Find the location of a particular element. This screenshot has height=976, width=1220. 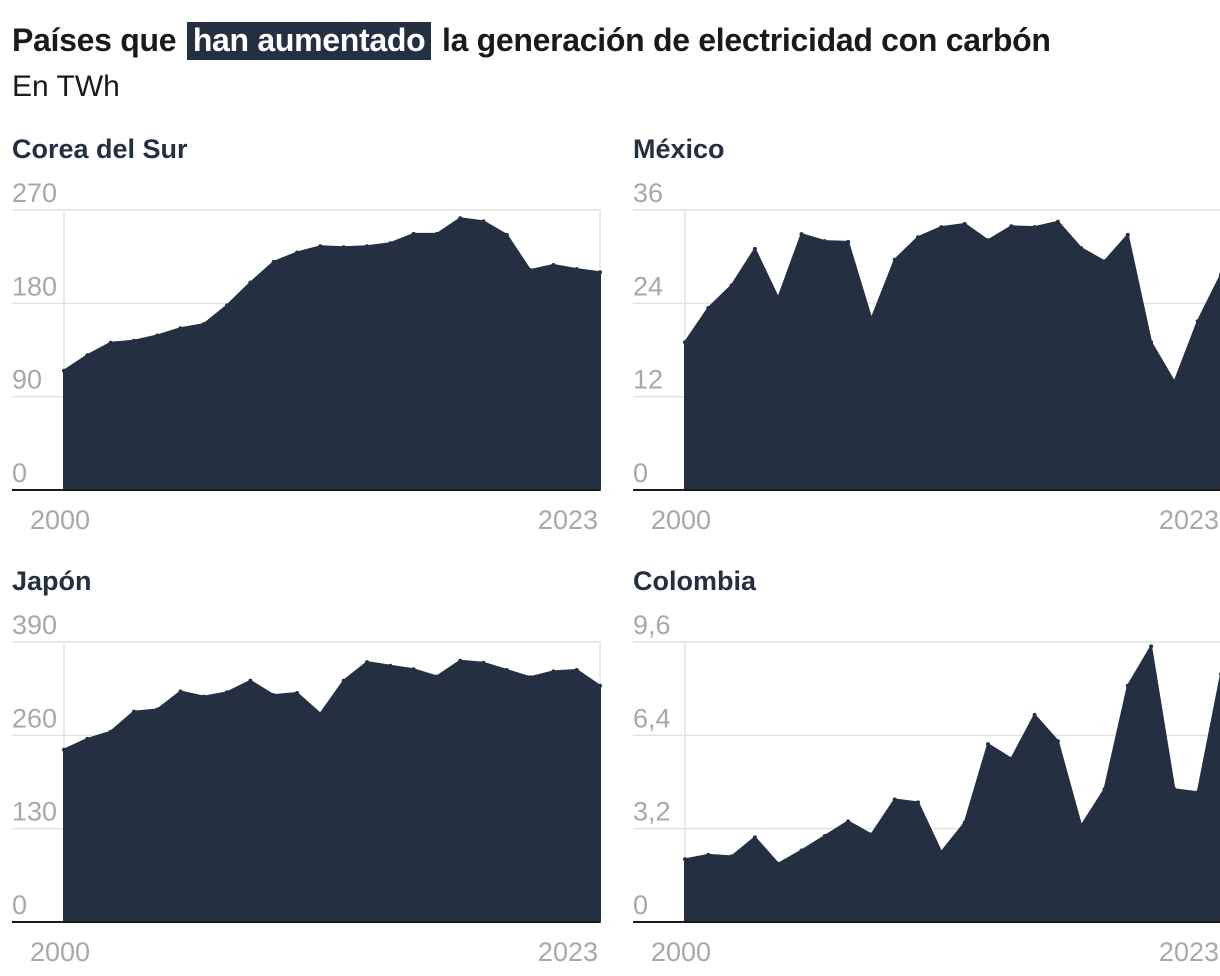

chart-title: Colombia is located at coordinates (695, 581).